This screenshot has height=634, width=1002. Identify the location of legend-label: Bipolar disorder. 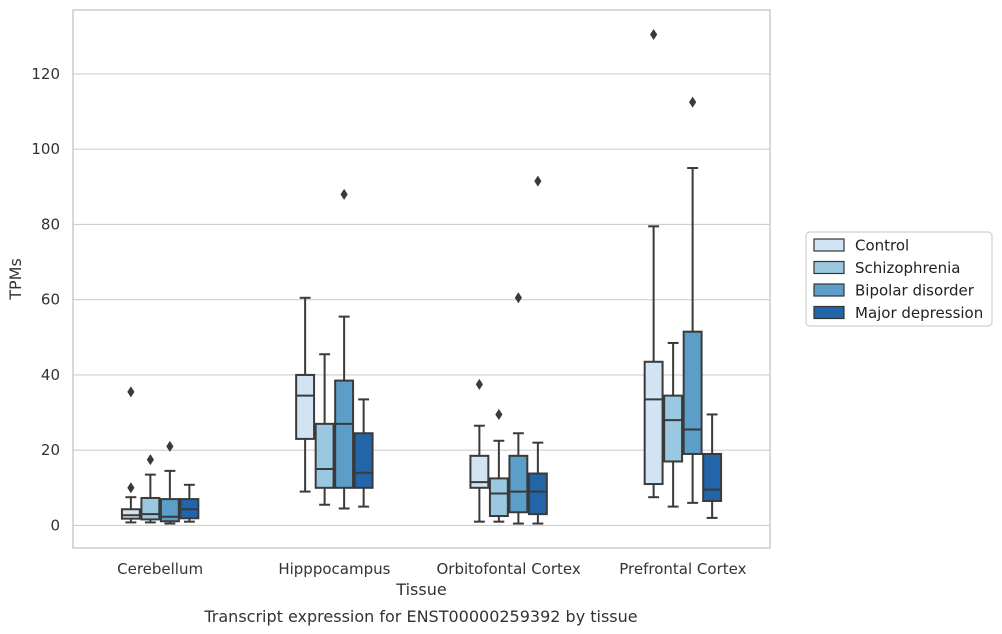
(915, 291).